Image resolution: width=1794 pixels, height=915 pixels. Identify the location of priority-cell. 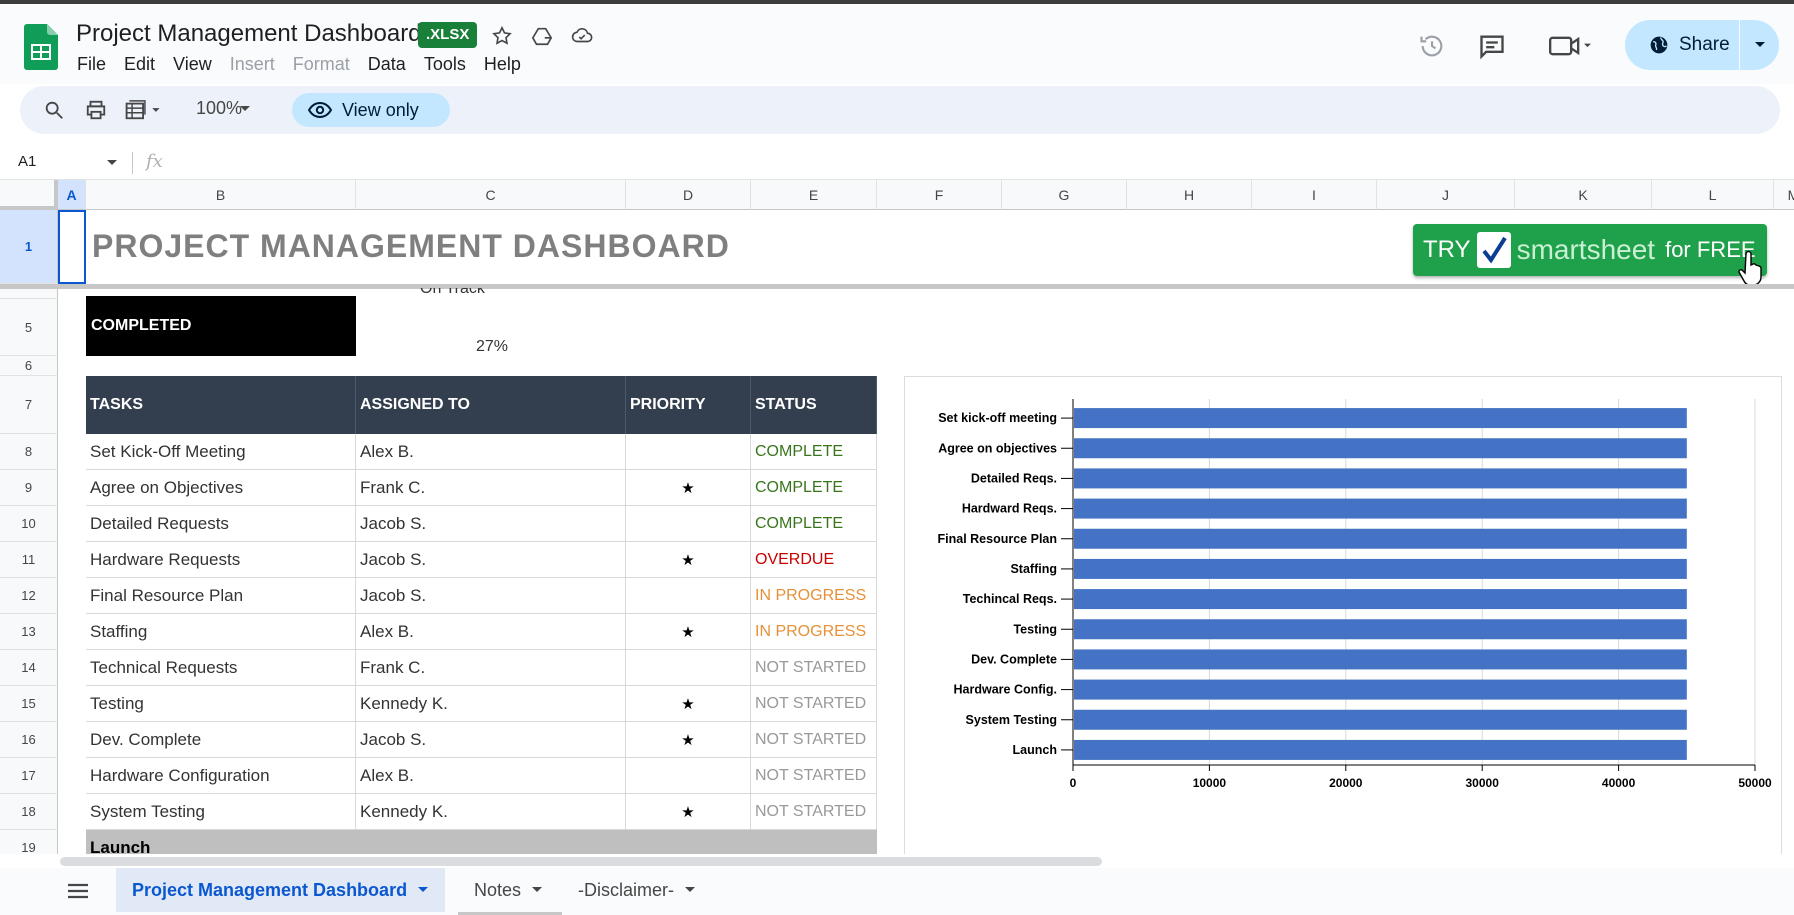
(688, 668).